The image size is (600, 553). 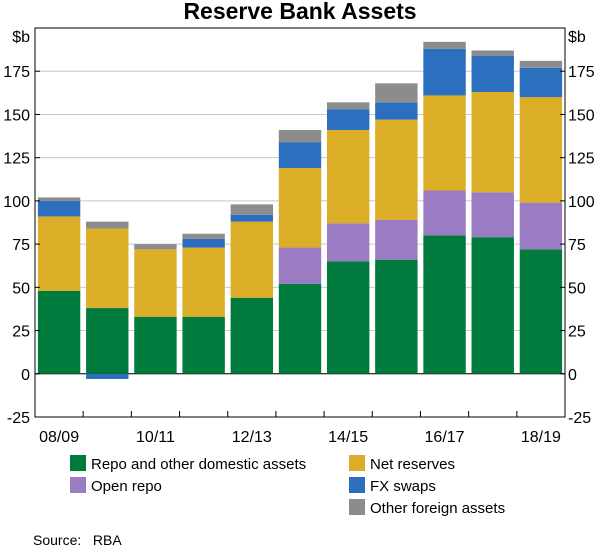 What do you see at coordinates (57, 540) in the screenshot?
I see `source-label: Source:` at bounding box center [57, 540].